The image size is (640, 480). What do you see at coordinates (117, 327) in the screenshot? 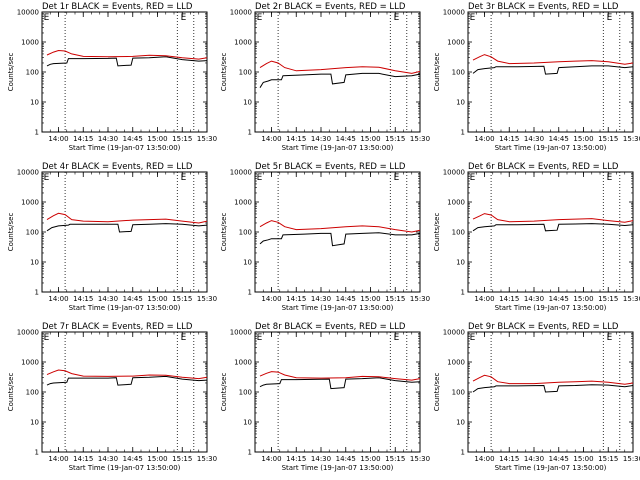
I see `chart-title: Det 7r BLACK = Events, RED = LLD` at bounding box center [117, 327].